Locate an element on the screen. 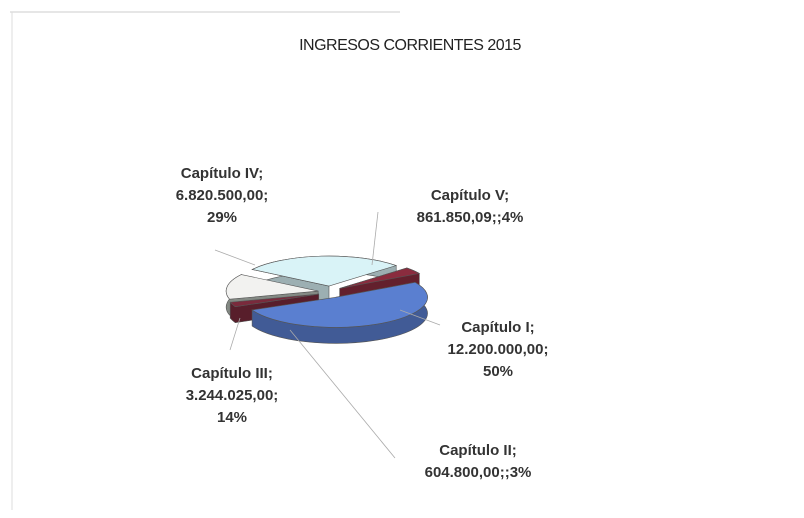  label-value_labels: 3.244.025,00 is located at coordinates (230, 395).